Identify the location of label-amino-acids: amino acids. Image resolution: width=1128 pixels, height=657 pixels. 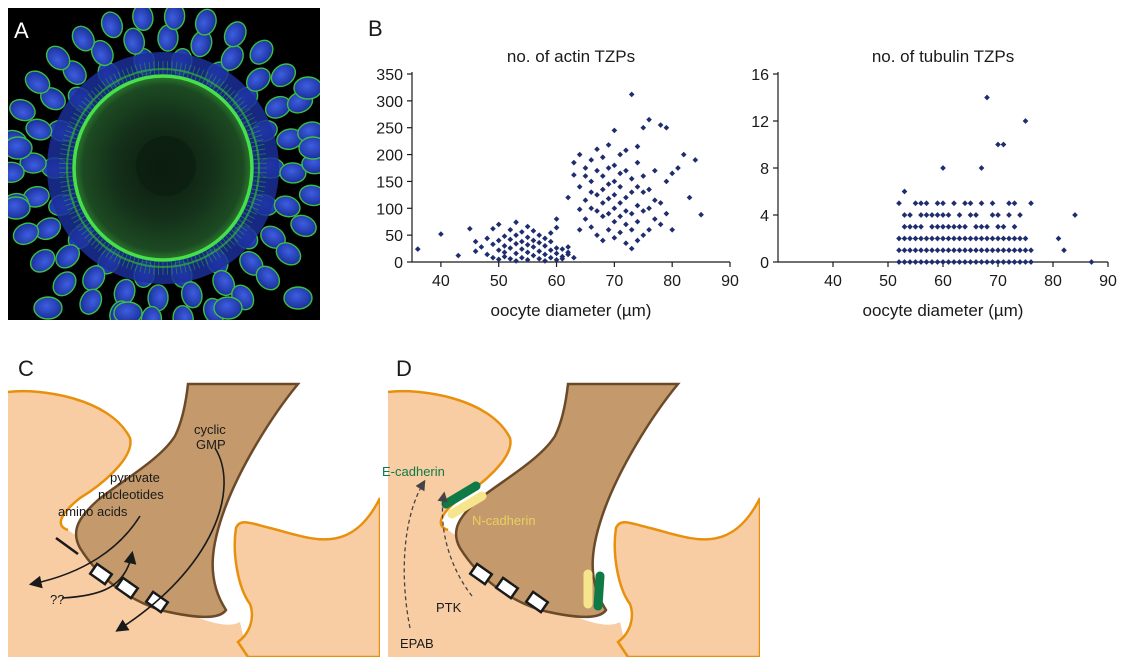
(93, 511).